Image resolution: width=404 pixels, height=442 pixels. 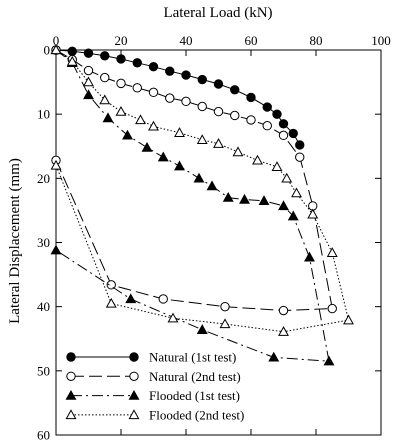 What do you see at coordinates (186, 40) in the screenshot?
I see `x-tick-label: 40` at bounding box center [186, 40].